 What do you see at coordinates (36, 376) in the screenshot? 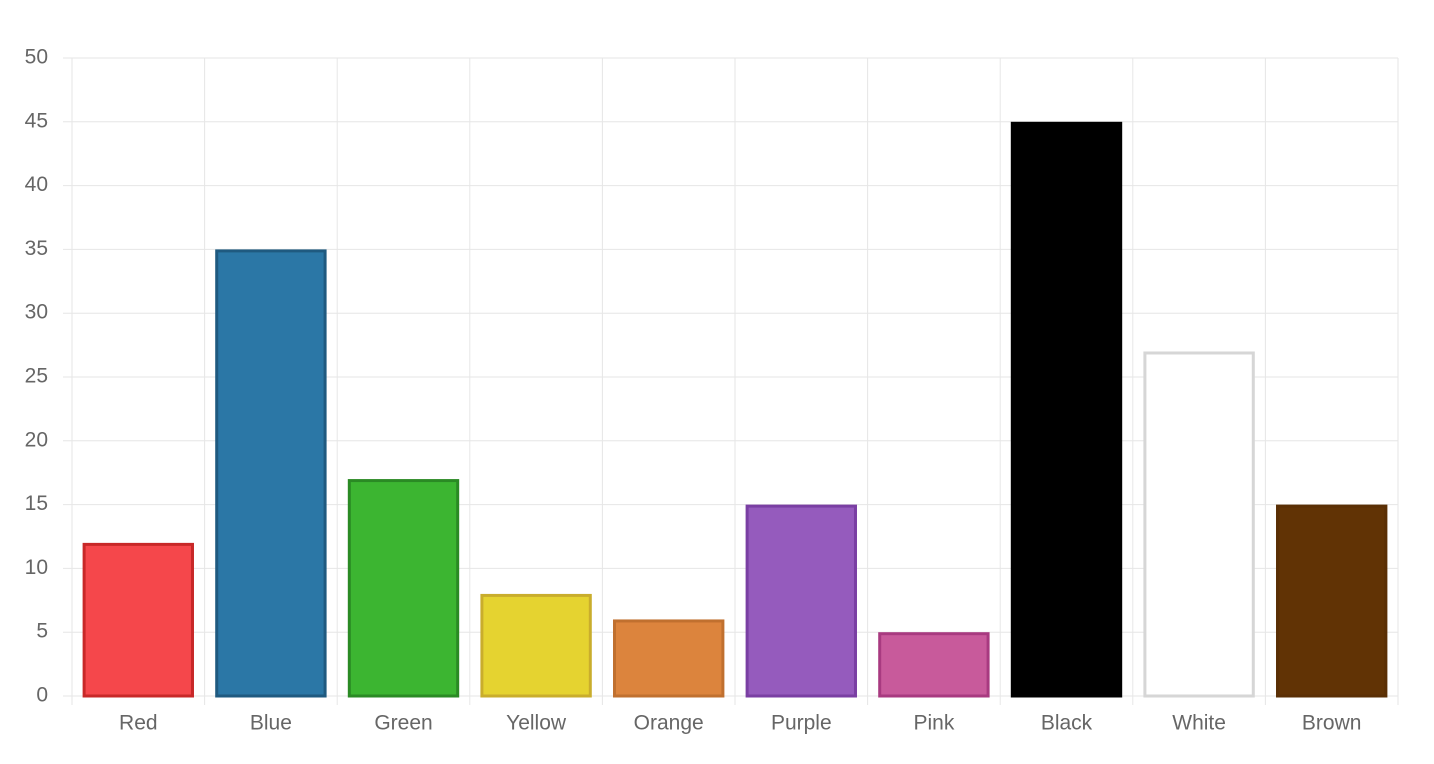
I see `y-tick-label: 25` at bounding box center [36, 376].